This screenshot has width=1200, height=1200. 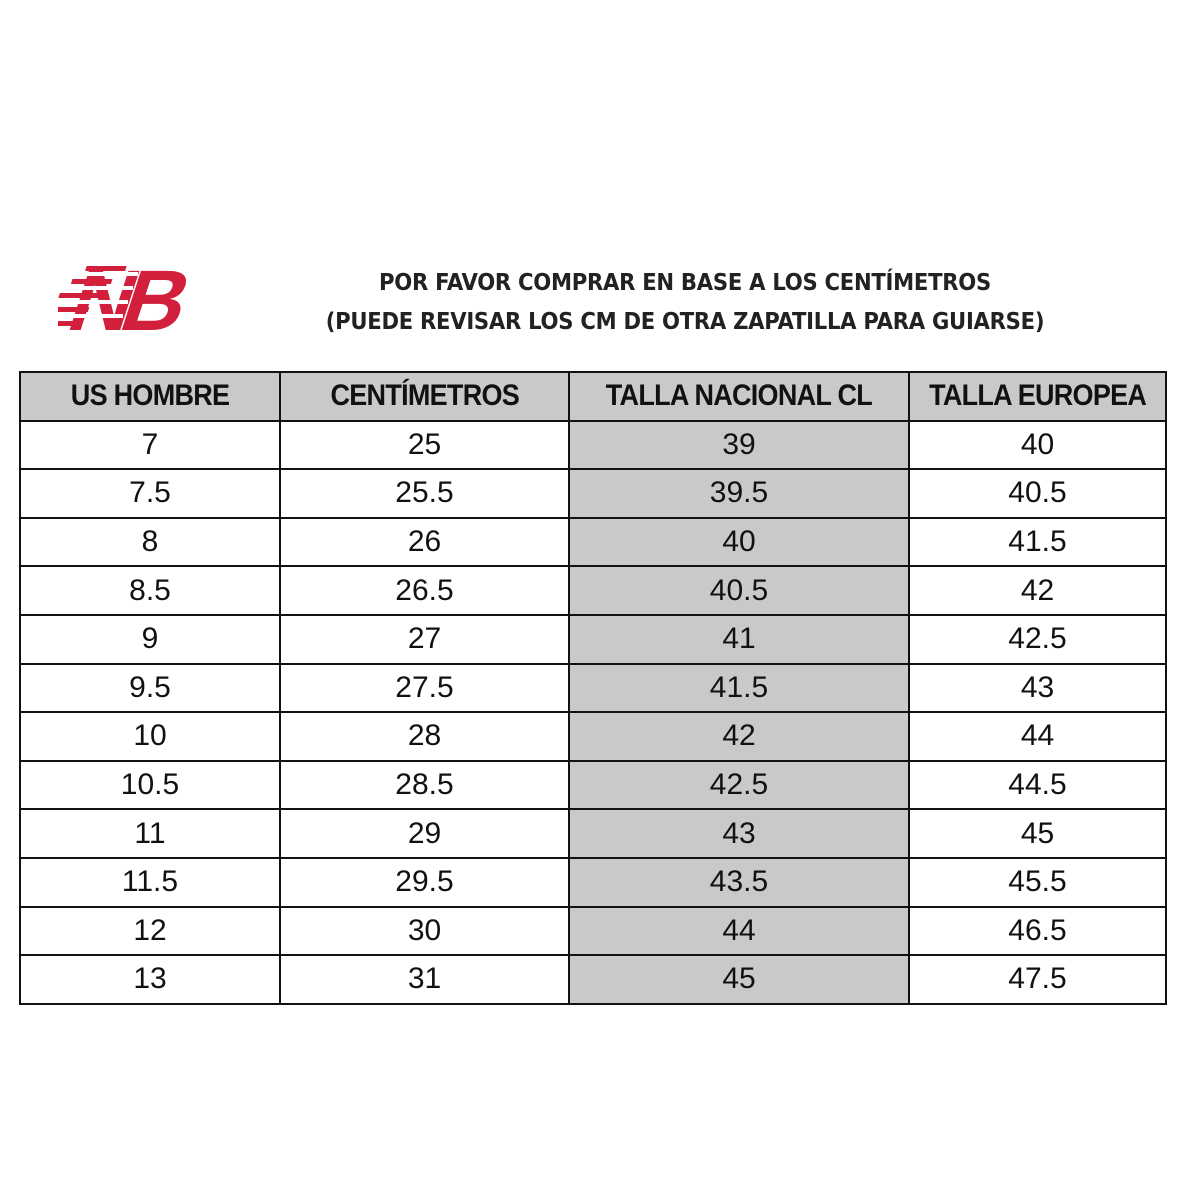 I want to click on cell-centimeters: 25.5, so click(x=424, y=493).